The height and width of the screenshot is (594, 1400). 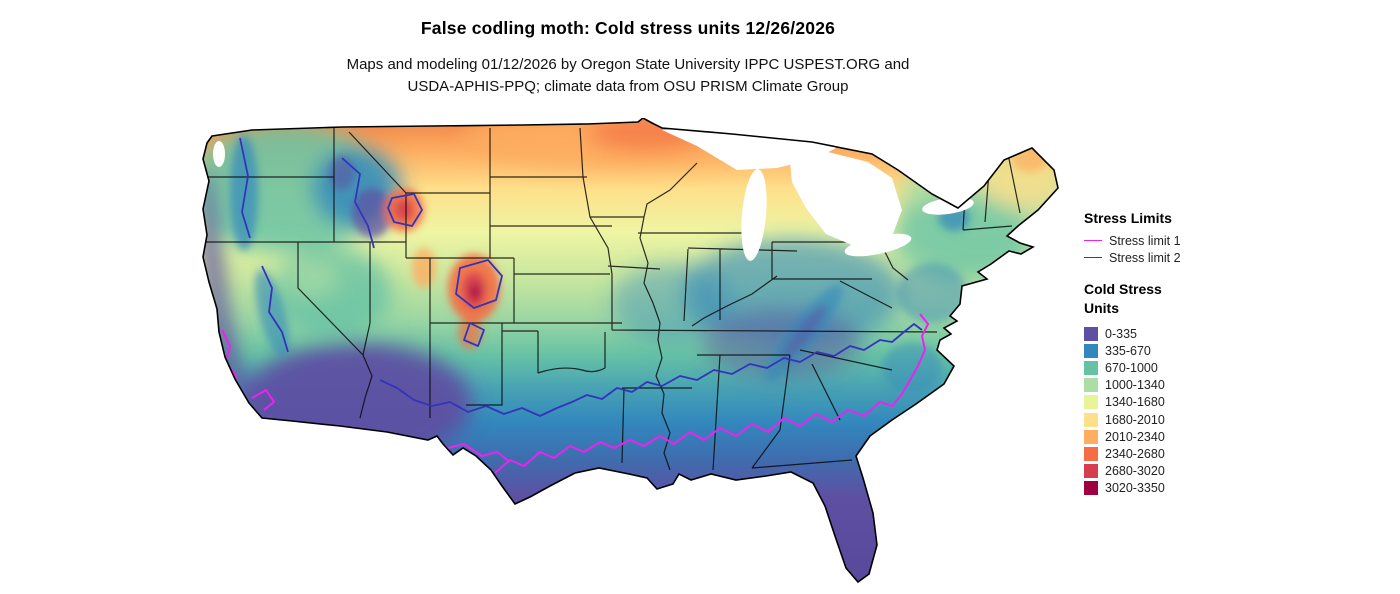 What do you see at coordinates (1135, 453) in the screenshot?
I see `cold-stress-label: 2340-2680` at bounding box center [1135, 453].